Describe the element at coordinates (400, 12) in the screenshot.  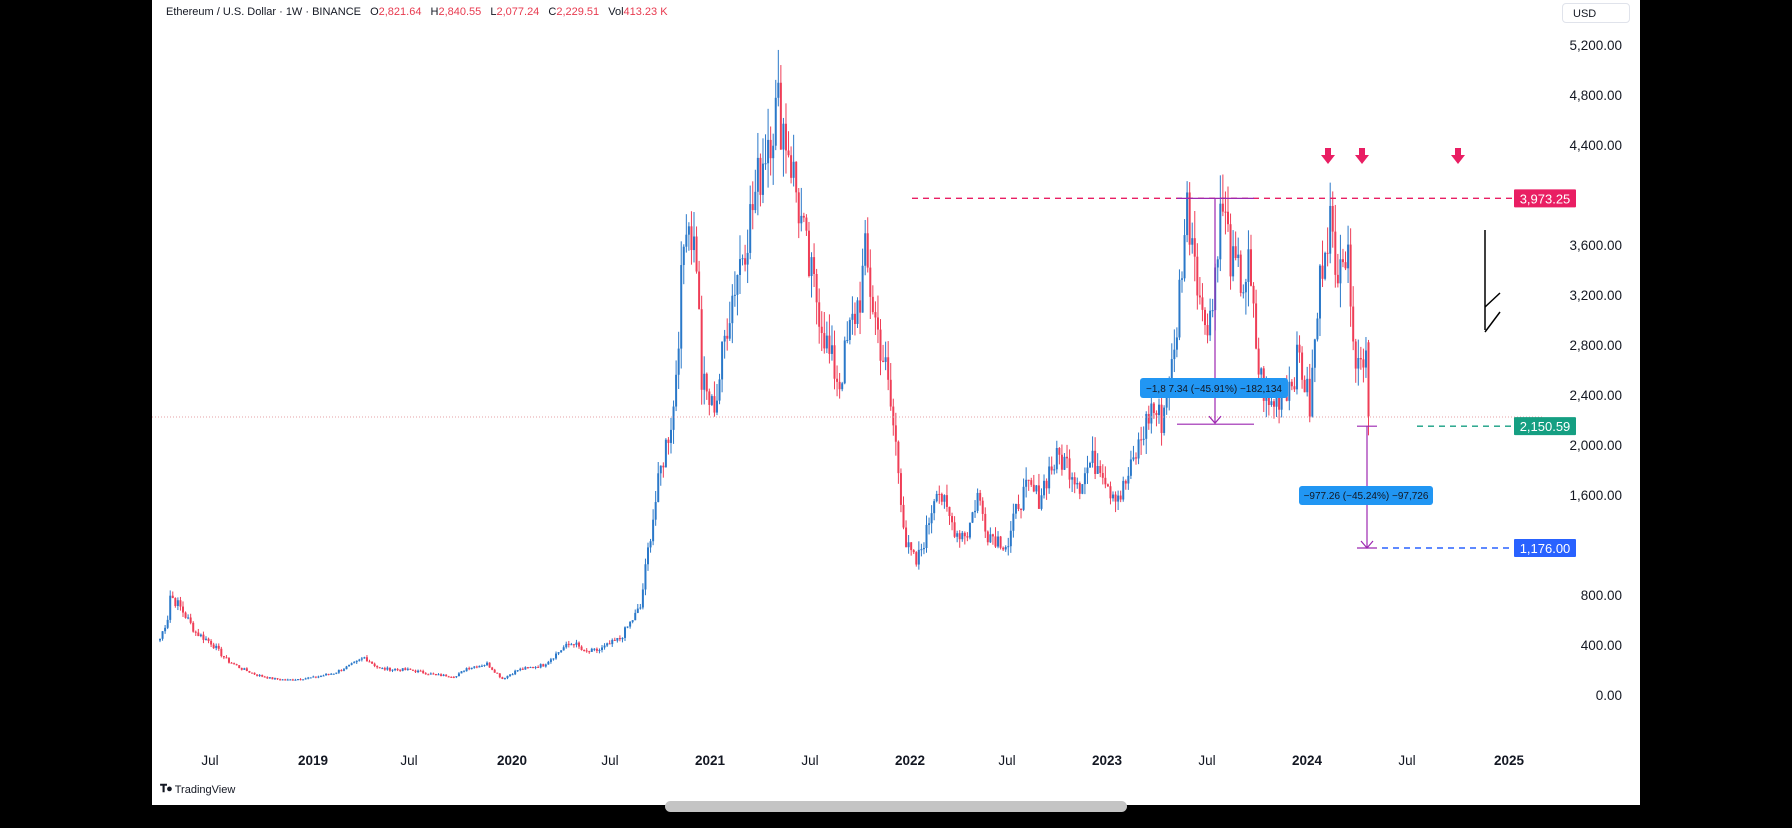
I see `open-value: 2,821.64` at that location.